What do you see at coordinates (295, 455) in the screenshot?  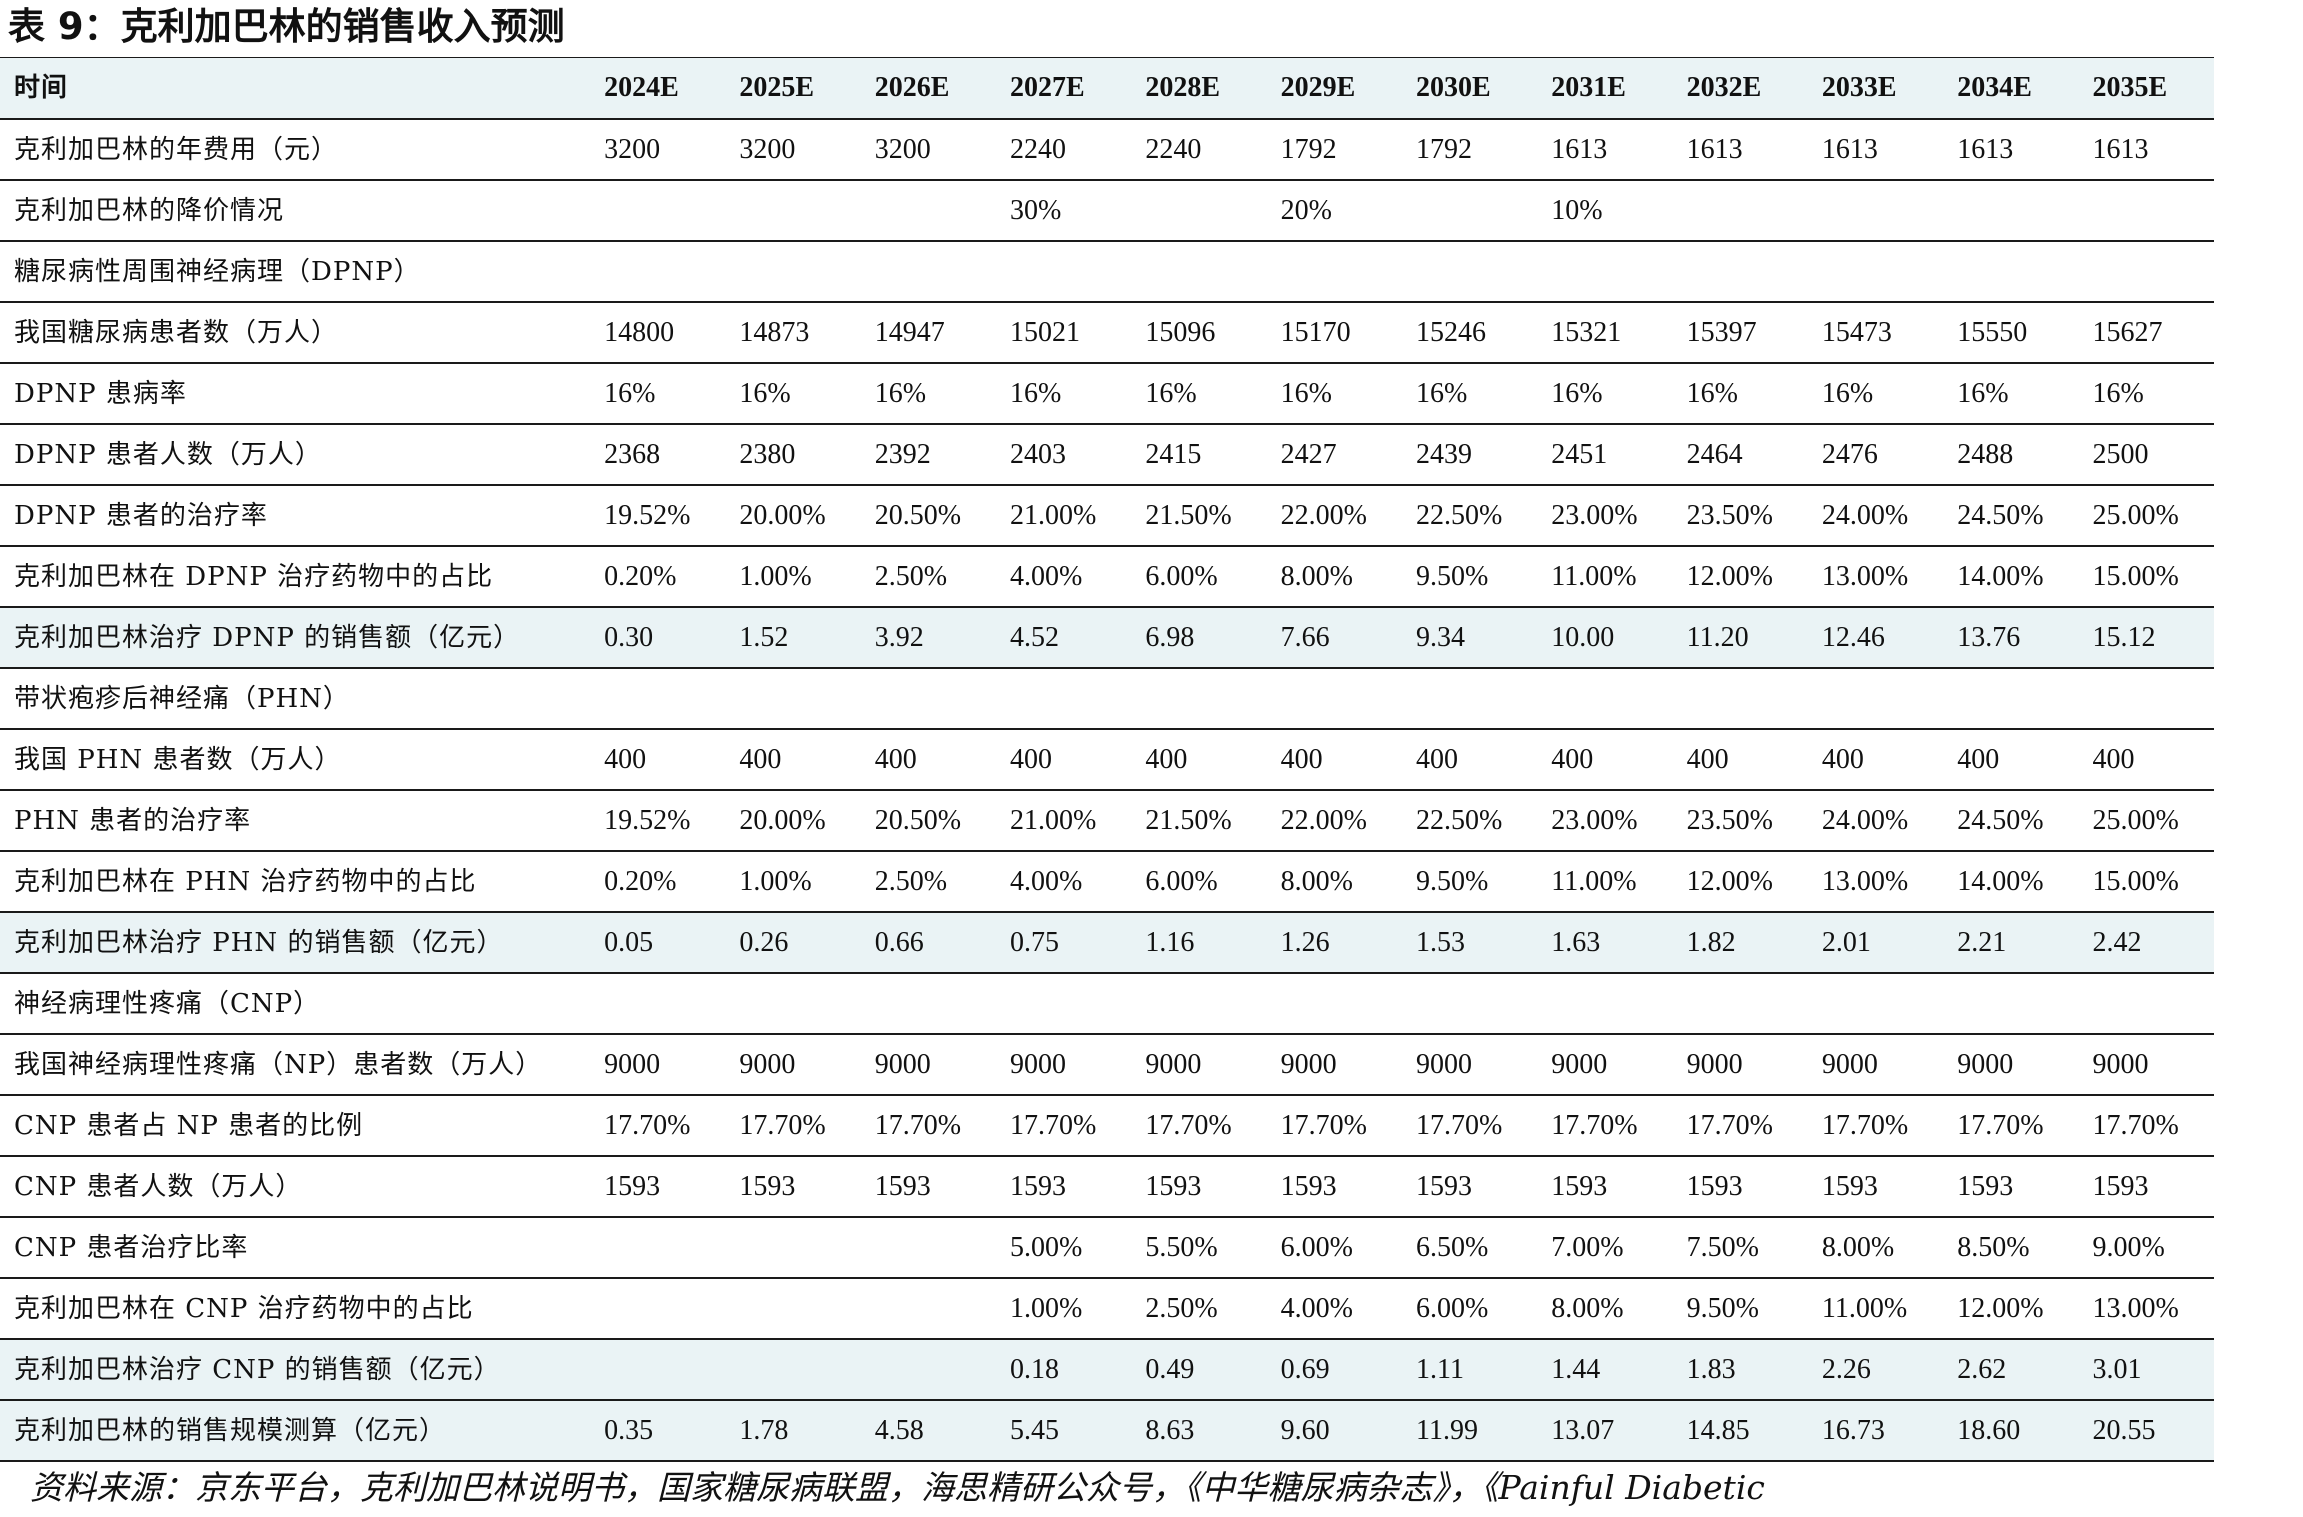 I see `row-label-cell: DPNP 患者人数（万人）` at bounding box center [295, 455].